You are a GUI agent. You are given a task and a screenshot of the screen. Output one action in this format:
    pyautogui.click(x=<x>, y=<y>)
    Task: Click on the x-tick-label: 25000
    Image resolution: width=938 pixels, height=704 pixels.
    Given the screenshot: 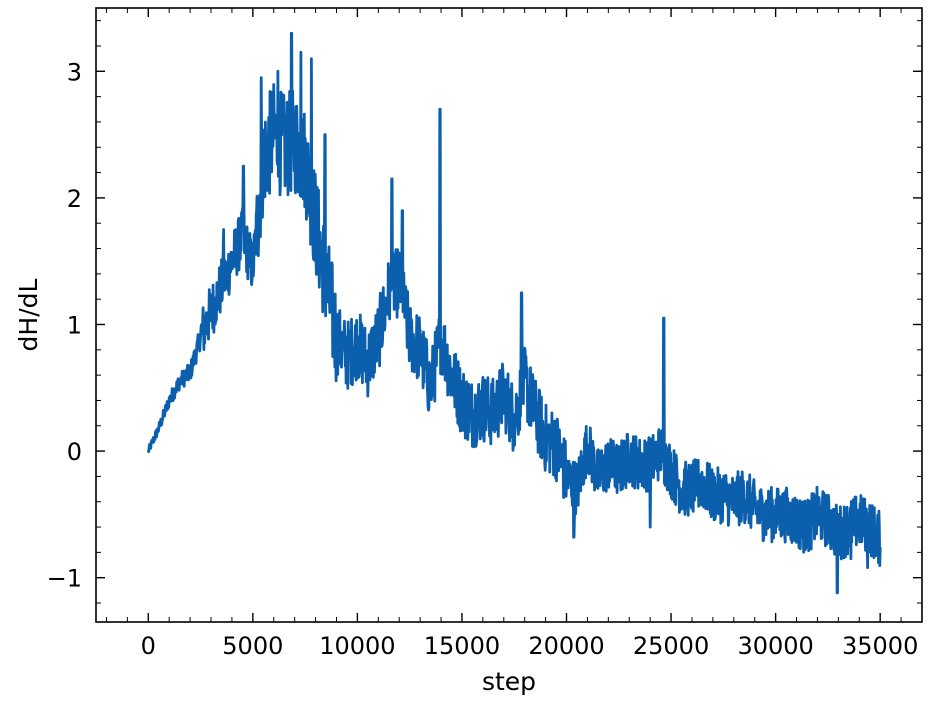 What is the action you would take?
    pyautogui.click(x=671, y=646)
    